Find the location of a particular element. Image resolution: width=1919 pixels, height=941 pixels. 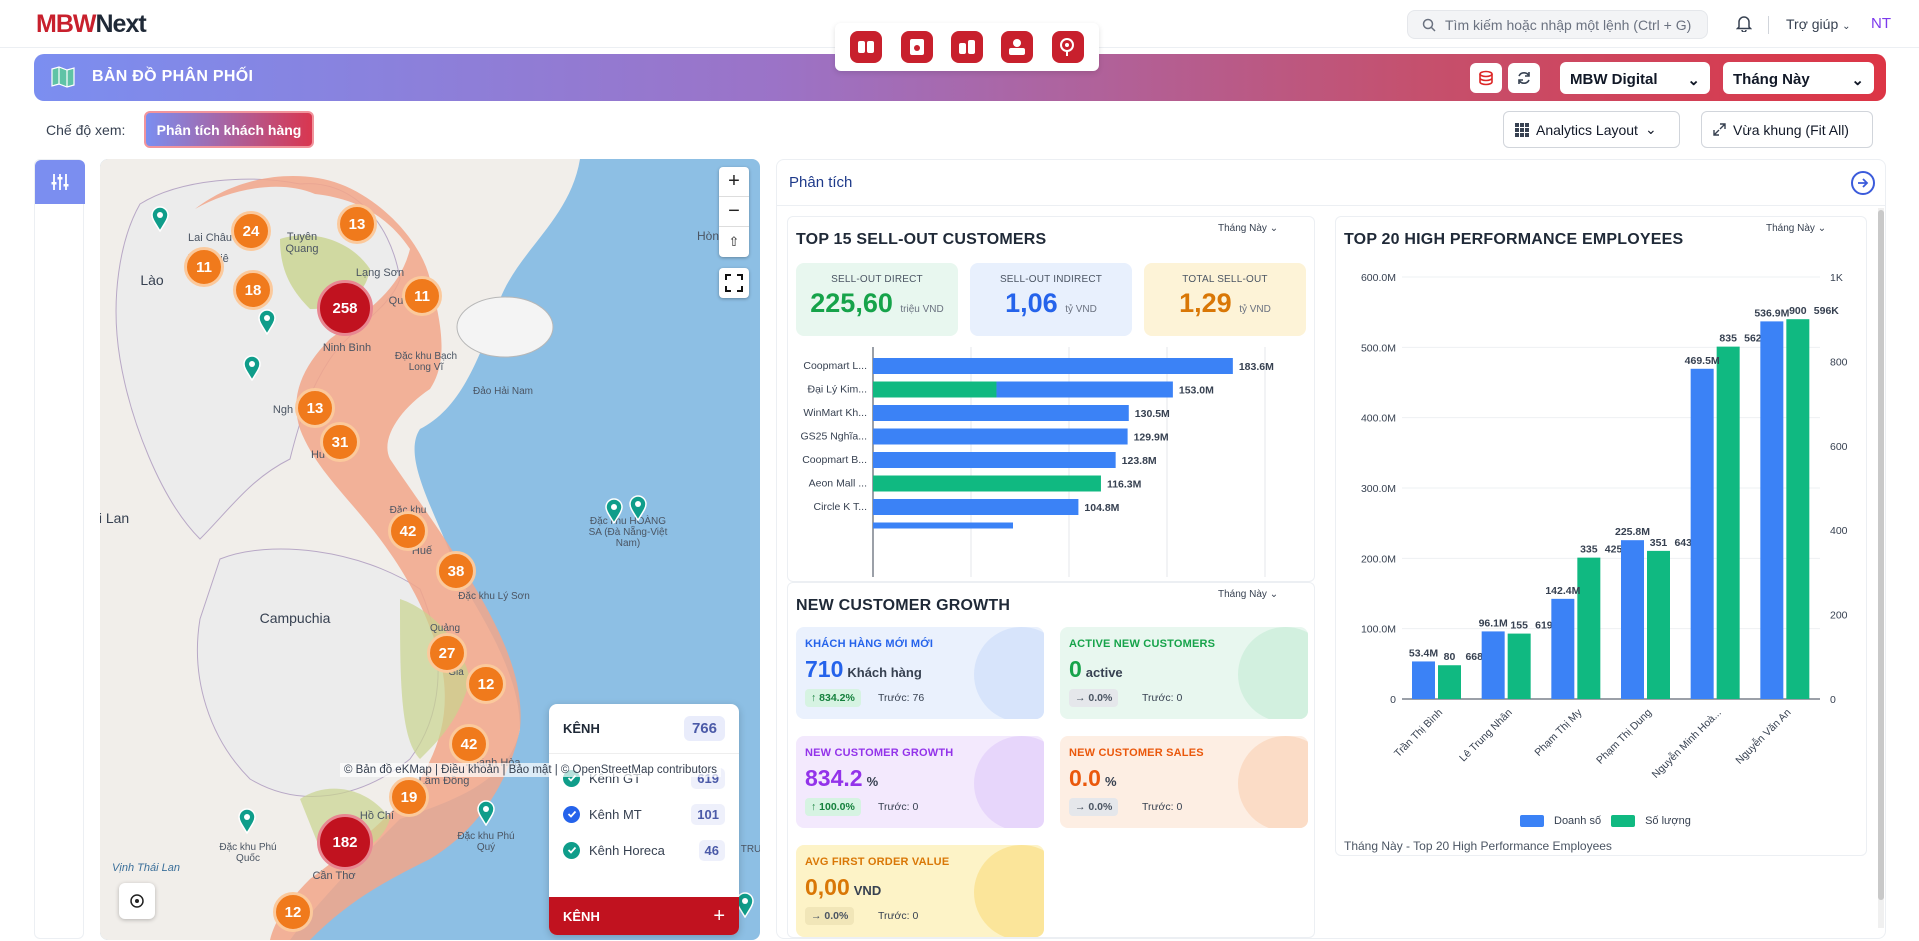

data-label: 142.4M is located at coordinates (1562, 591).